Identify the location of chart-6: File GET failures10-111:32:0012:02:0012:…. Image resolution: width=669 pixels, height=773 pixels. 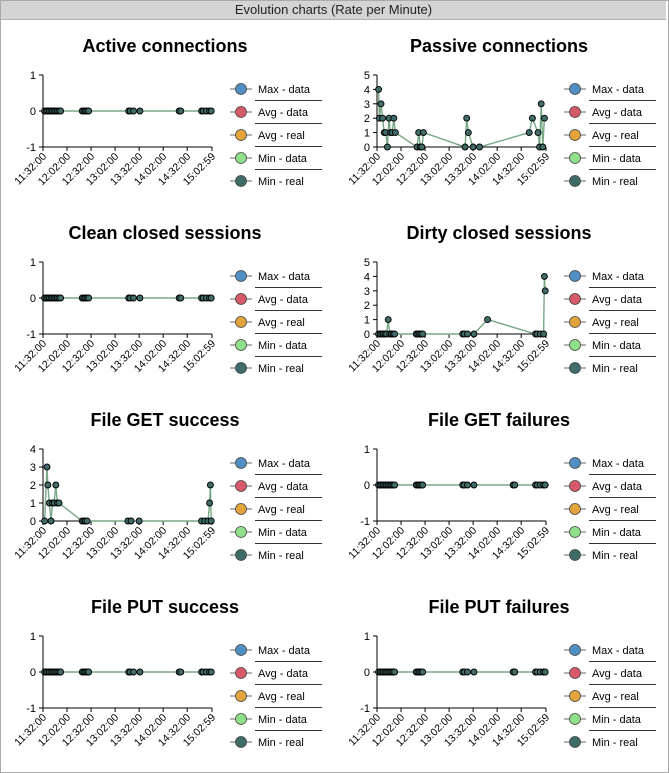
(501, 486).